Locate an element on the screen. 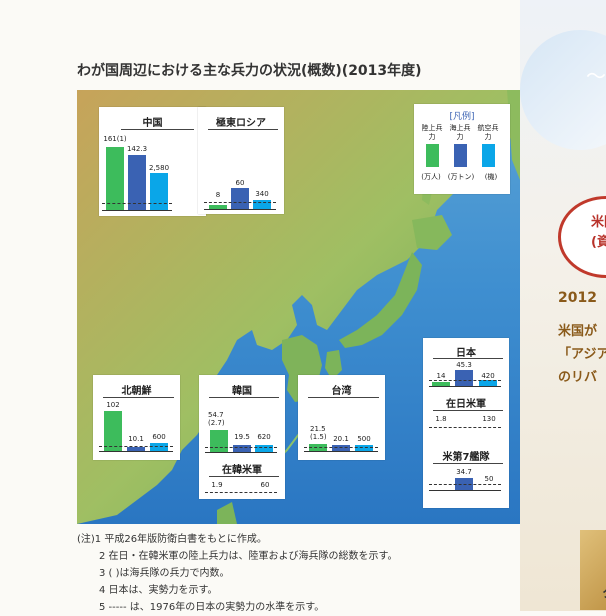 The height and width of the screenshot is (616, 606). kamchatka-landmass is located at coordinates (513, 135).